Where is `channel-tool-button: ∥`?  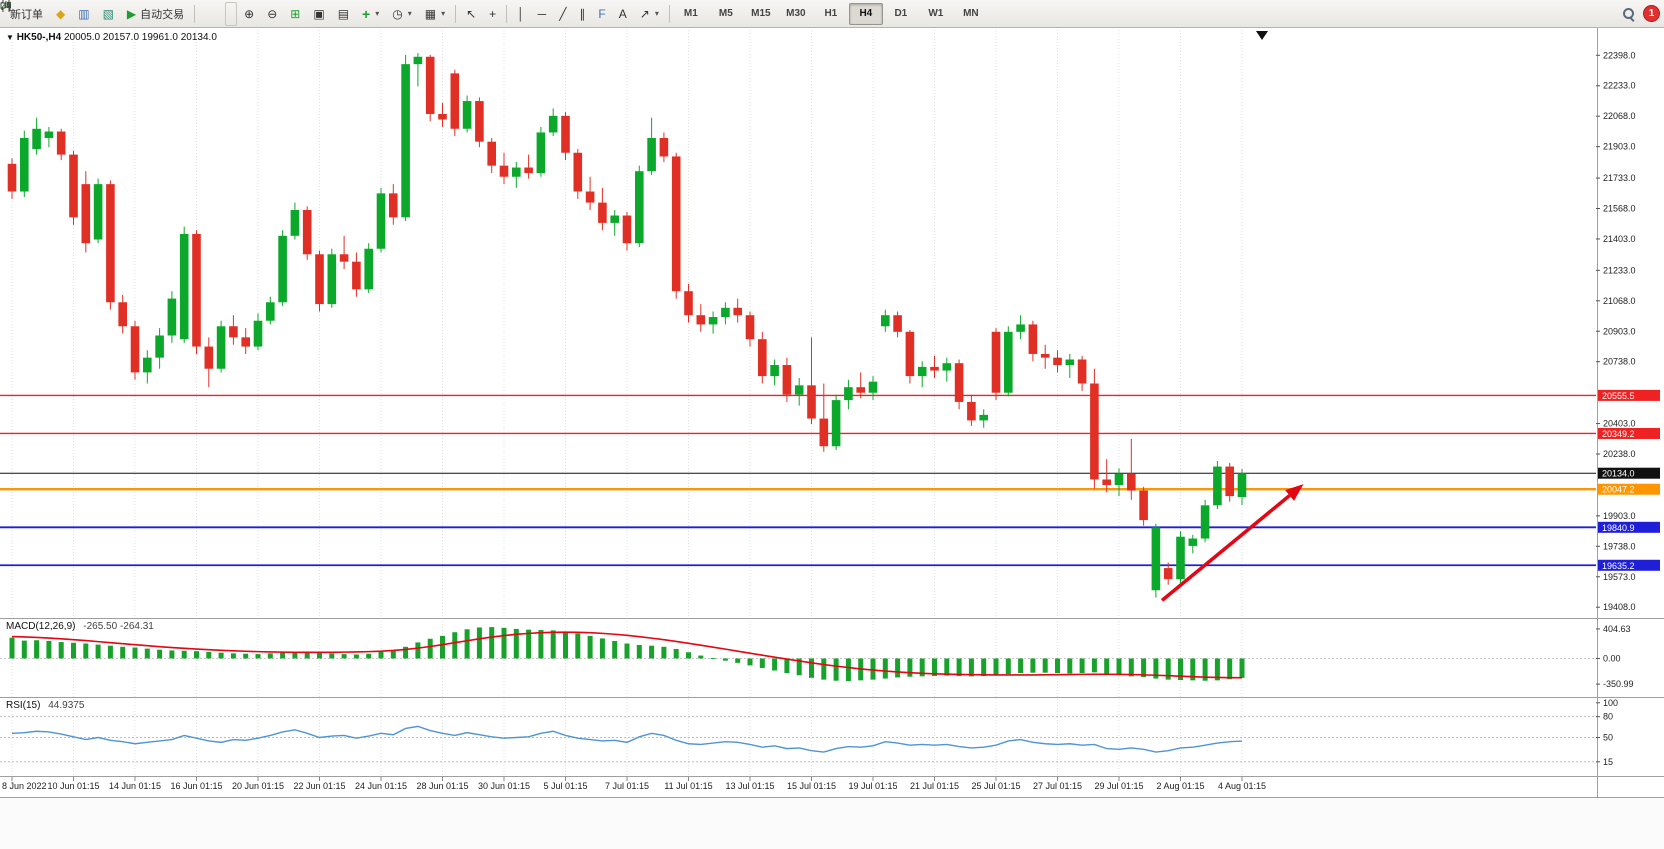 channel-tool-button: ∥ is located at coordinates (582, 14).